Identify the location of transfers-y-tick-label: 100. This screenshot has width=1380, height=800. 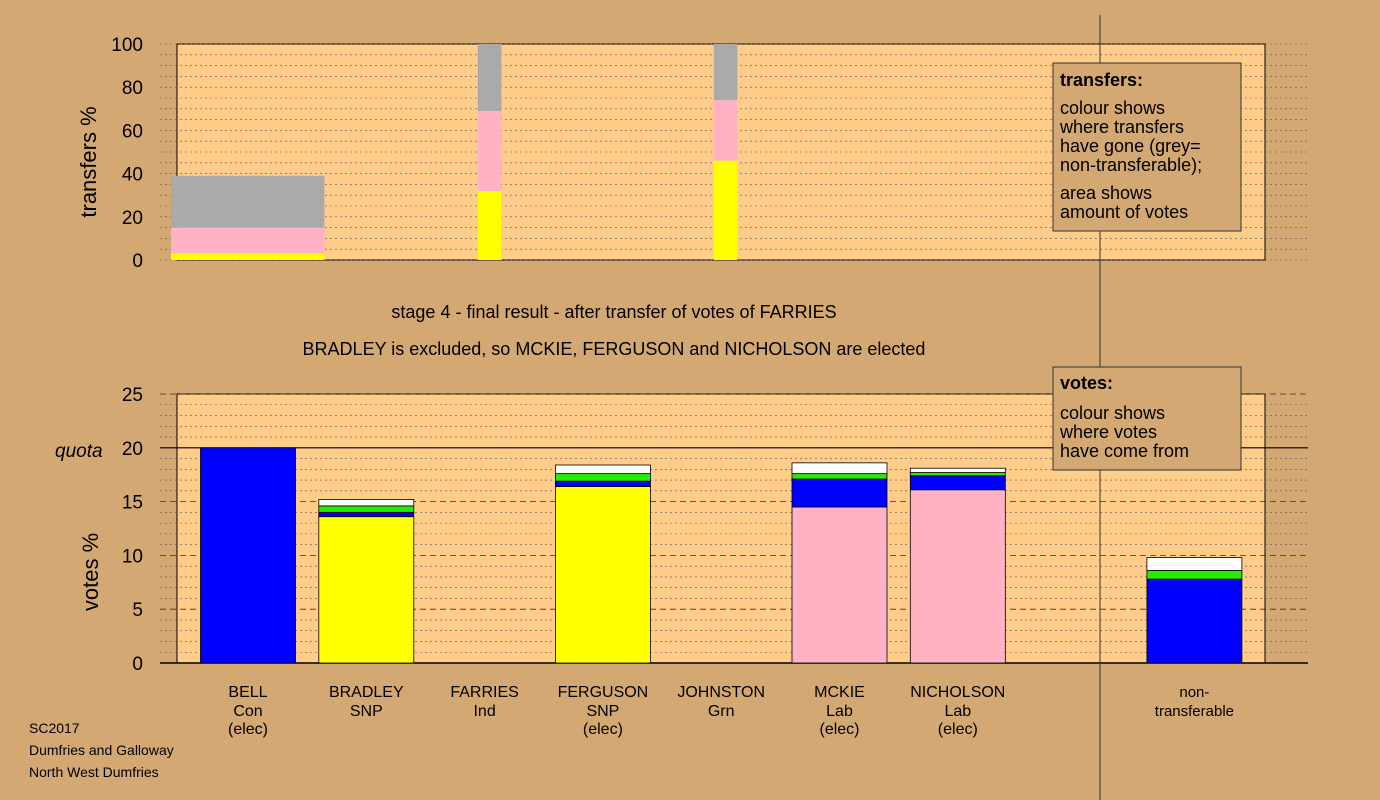
(127, 45).